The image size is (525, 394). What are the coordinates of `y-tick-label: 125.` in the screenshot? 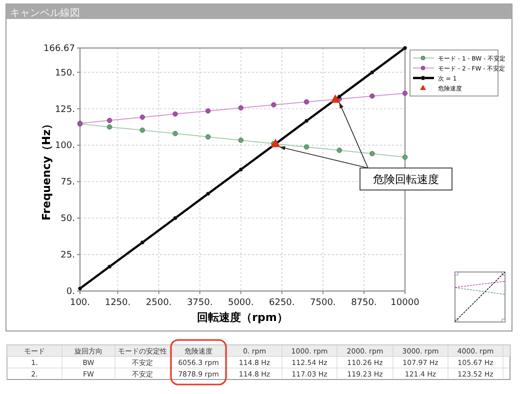 It's located at (64, 109).